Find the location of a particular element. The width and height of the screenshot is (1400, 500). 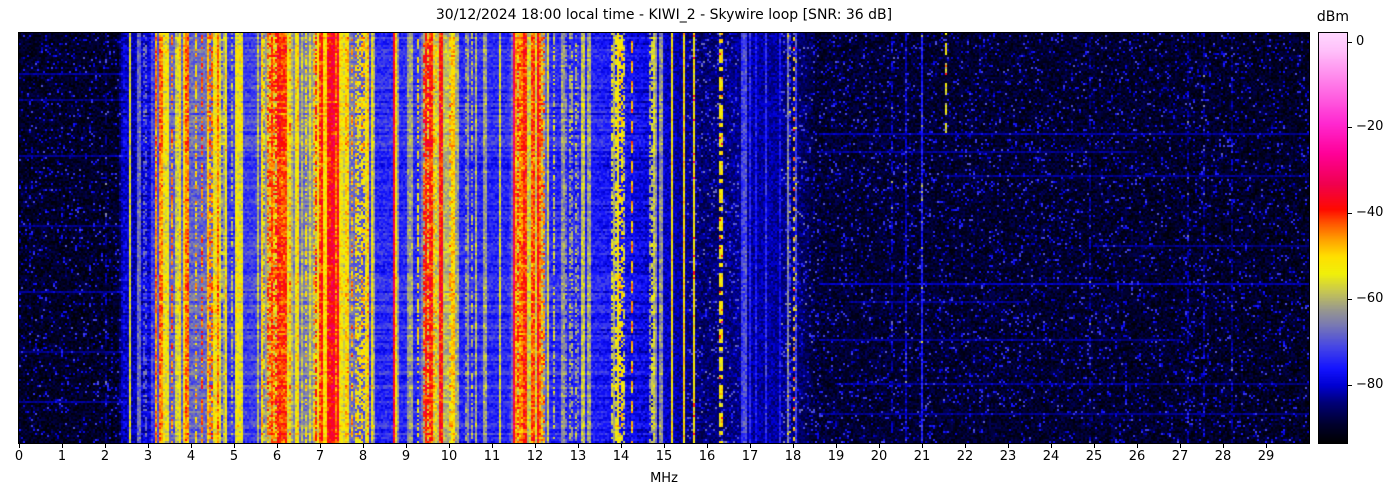

colorbar-tick-label: −20 is located at coordinates (1370, 127).